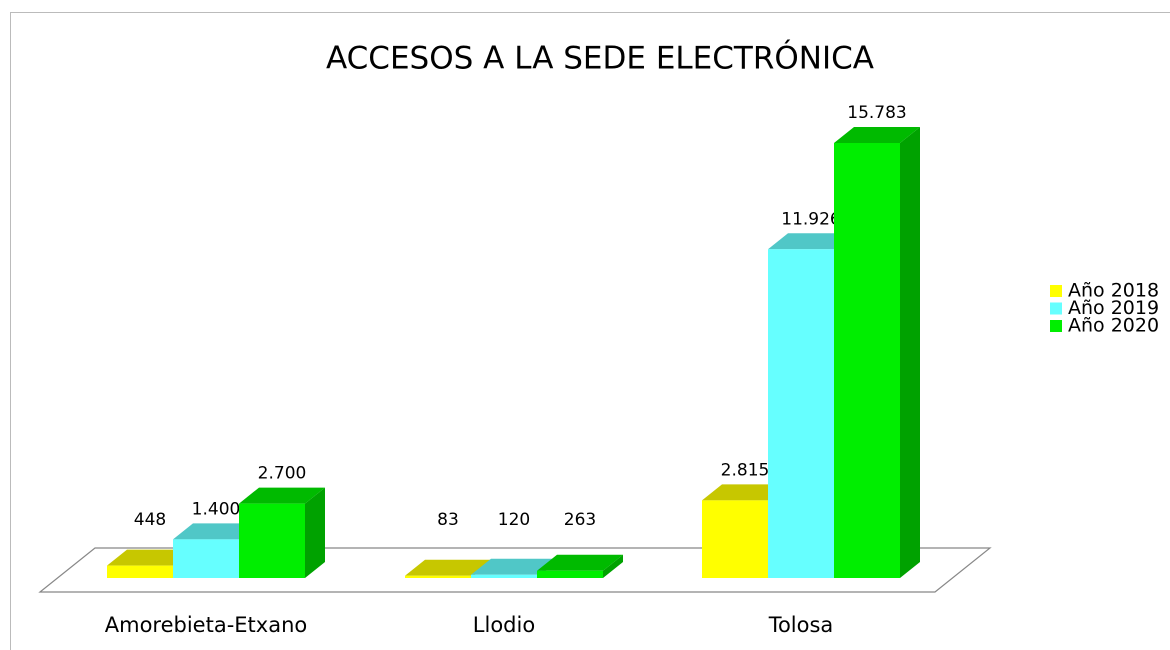 The image size is (1170, 650). What do you see at coordinates (504, 625) in the screenshot?
I see `x-tick-label: Llodio` at bounding box center [504, 625].